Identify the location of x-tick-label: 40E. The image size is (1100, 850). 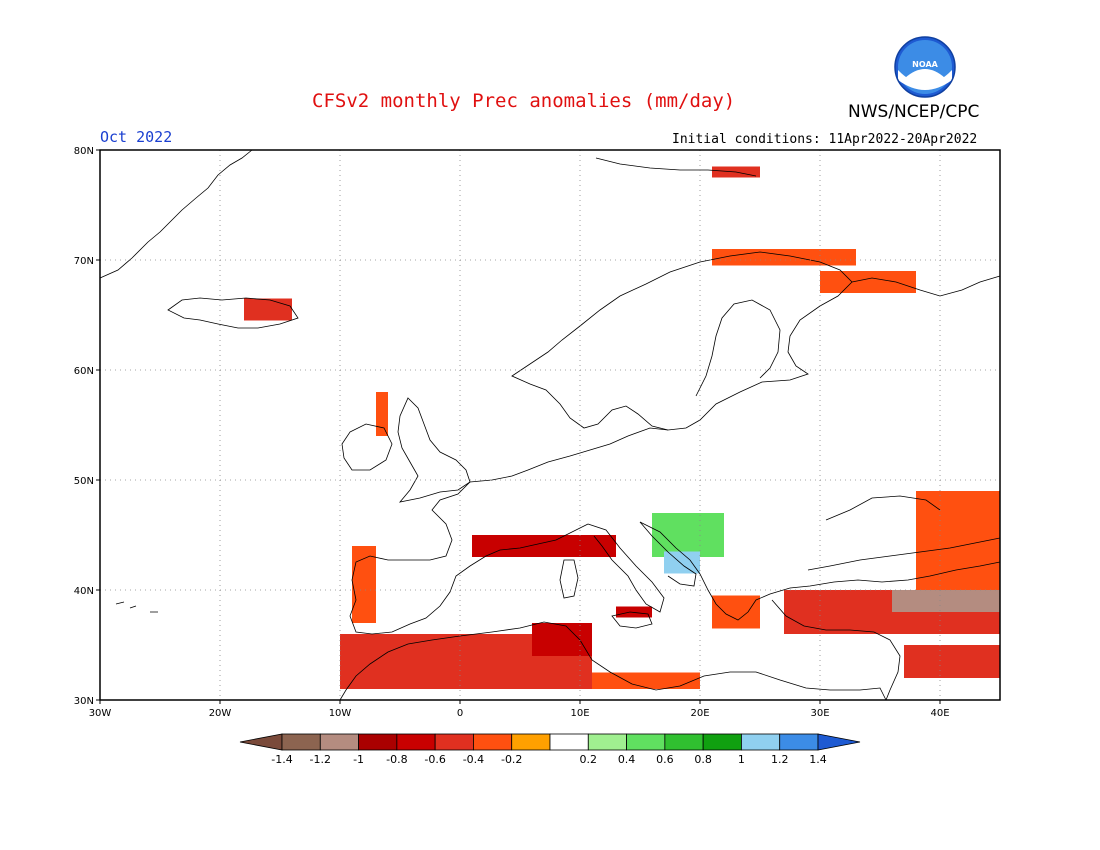
(939, 713).